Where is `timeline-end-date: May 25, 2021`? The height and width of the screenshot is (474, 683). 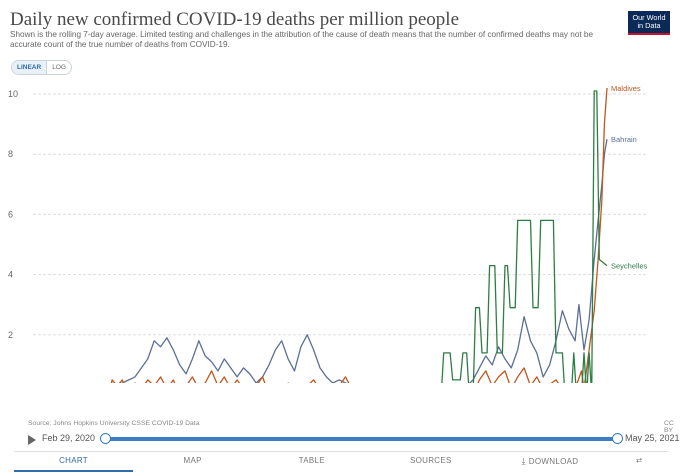 timeline-end-date: May 25, 2021 is located at coordinates (652, 438).